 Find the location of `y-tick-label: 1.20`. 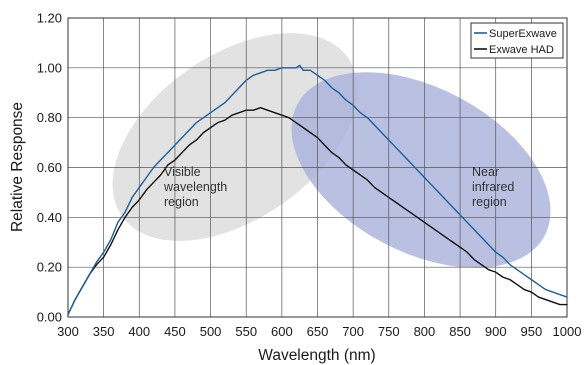

y-tick-label: 1.20 is located at coordinates (49, 18).